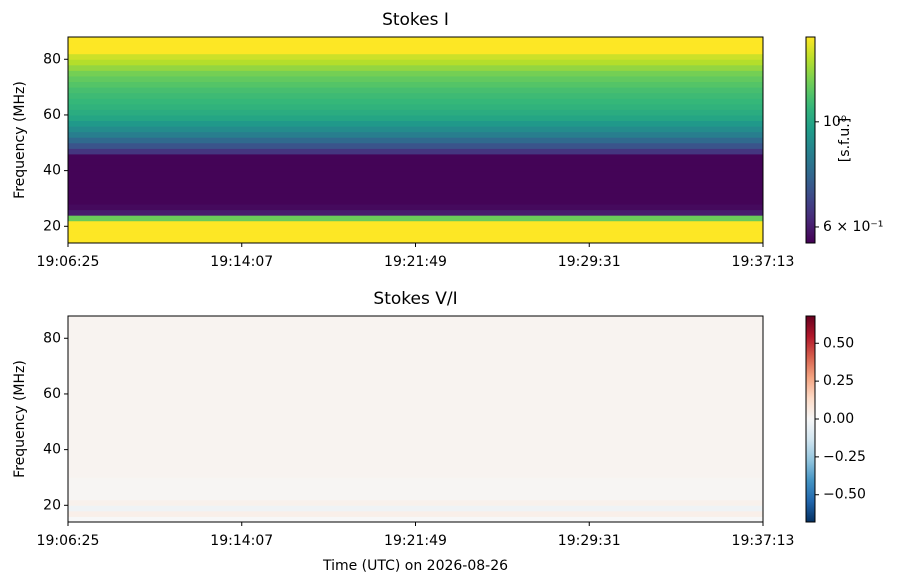  What do you see at coordinates (844, 457) in the screenshot?
I see `colorbar-tick-label: −0.25` at bounding box center [844, 457].